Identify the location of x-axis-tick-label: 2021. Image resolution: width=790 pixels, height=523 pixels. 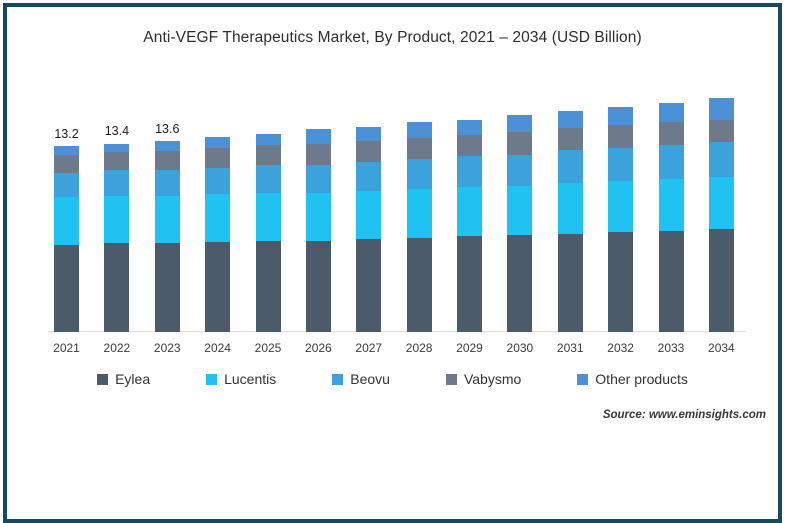
(66, 348).